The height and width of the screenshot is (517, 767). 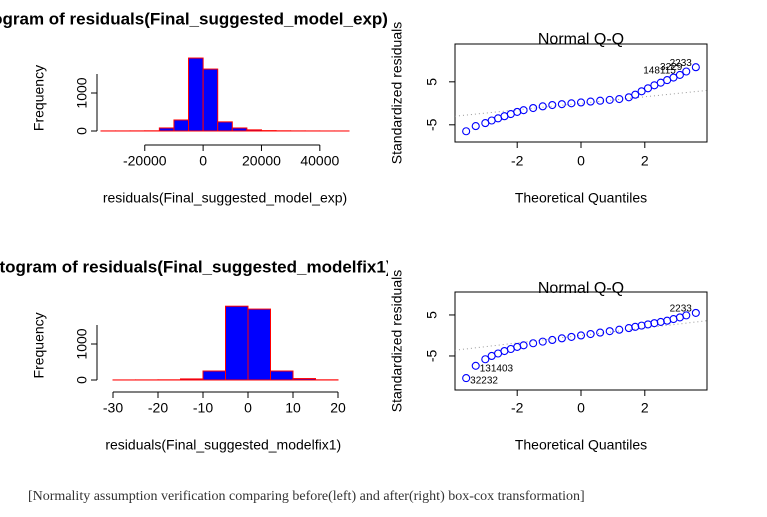 I want to click on point-label: 148115, so click(x=659, y=71).